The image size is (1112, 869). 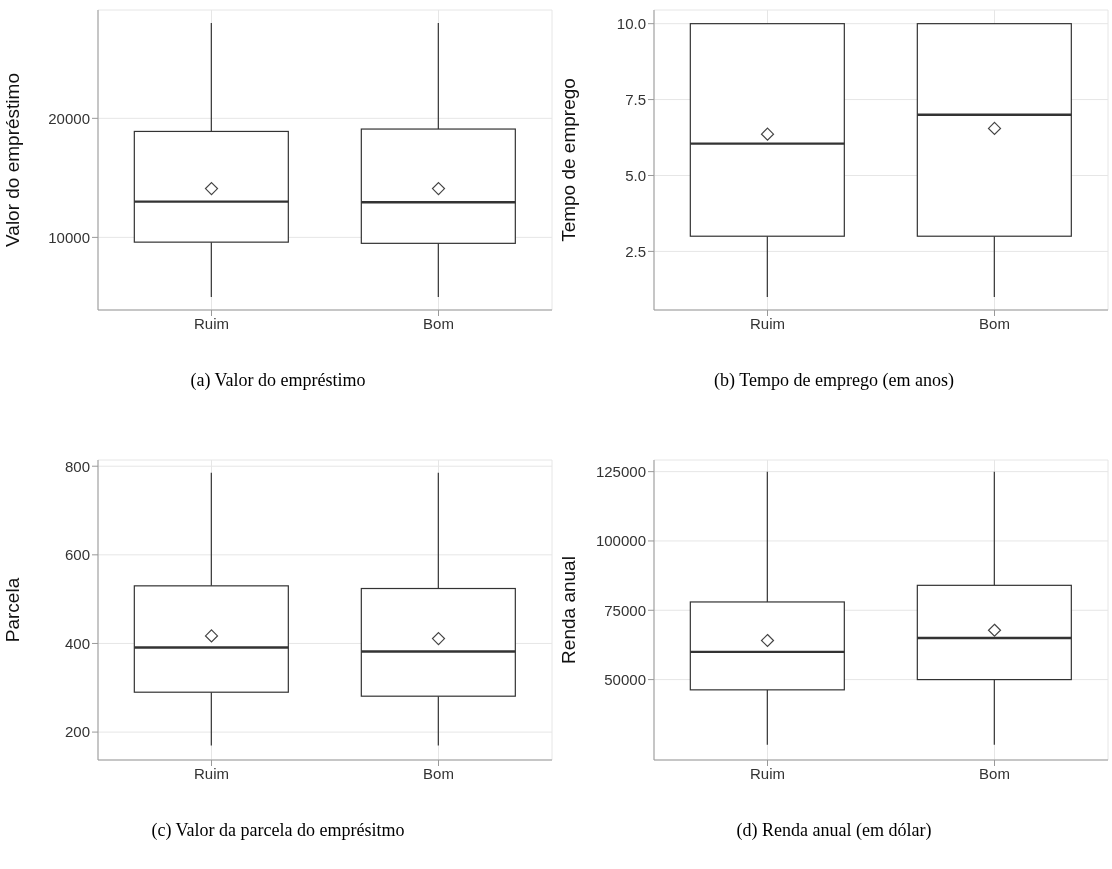 What do you see at coordinates (278, 830) in the screenshot?
I see `text: (c) Valor da parcela do emprésitmo` at bounding box center [278, 830].